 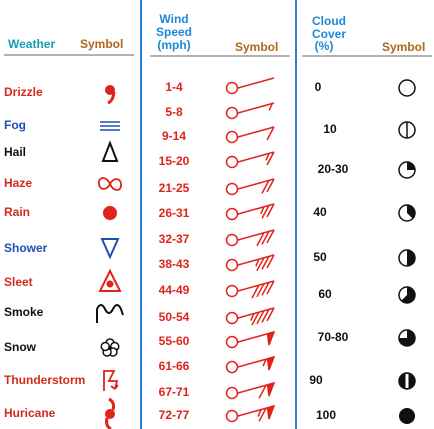 What do you see at coordinates (174, 317) in the screenshot?
I see `wind-speed-label: 50-54` at bounding box center [174, 317].